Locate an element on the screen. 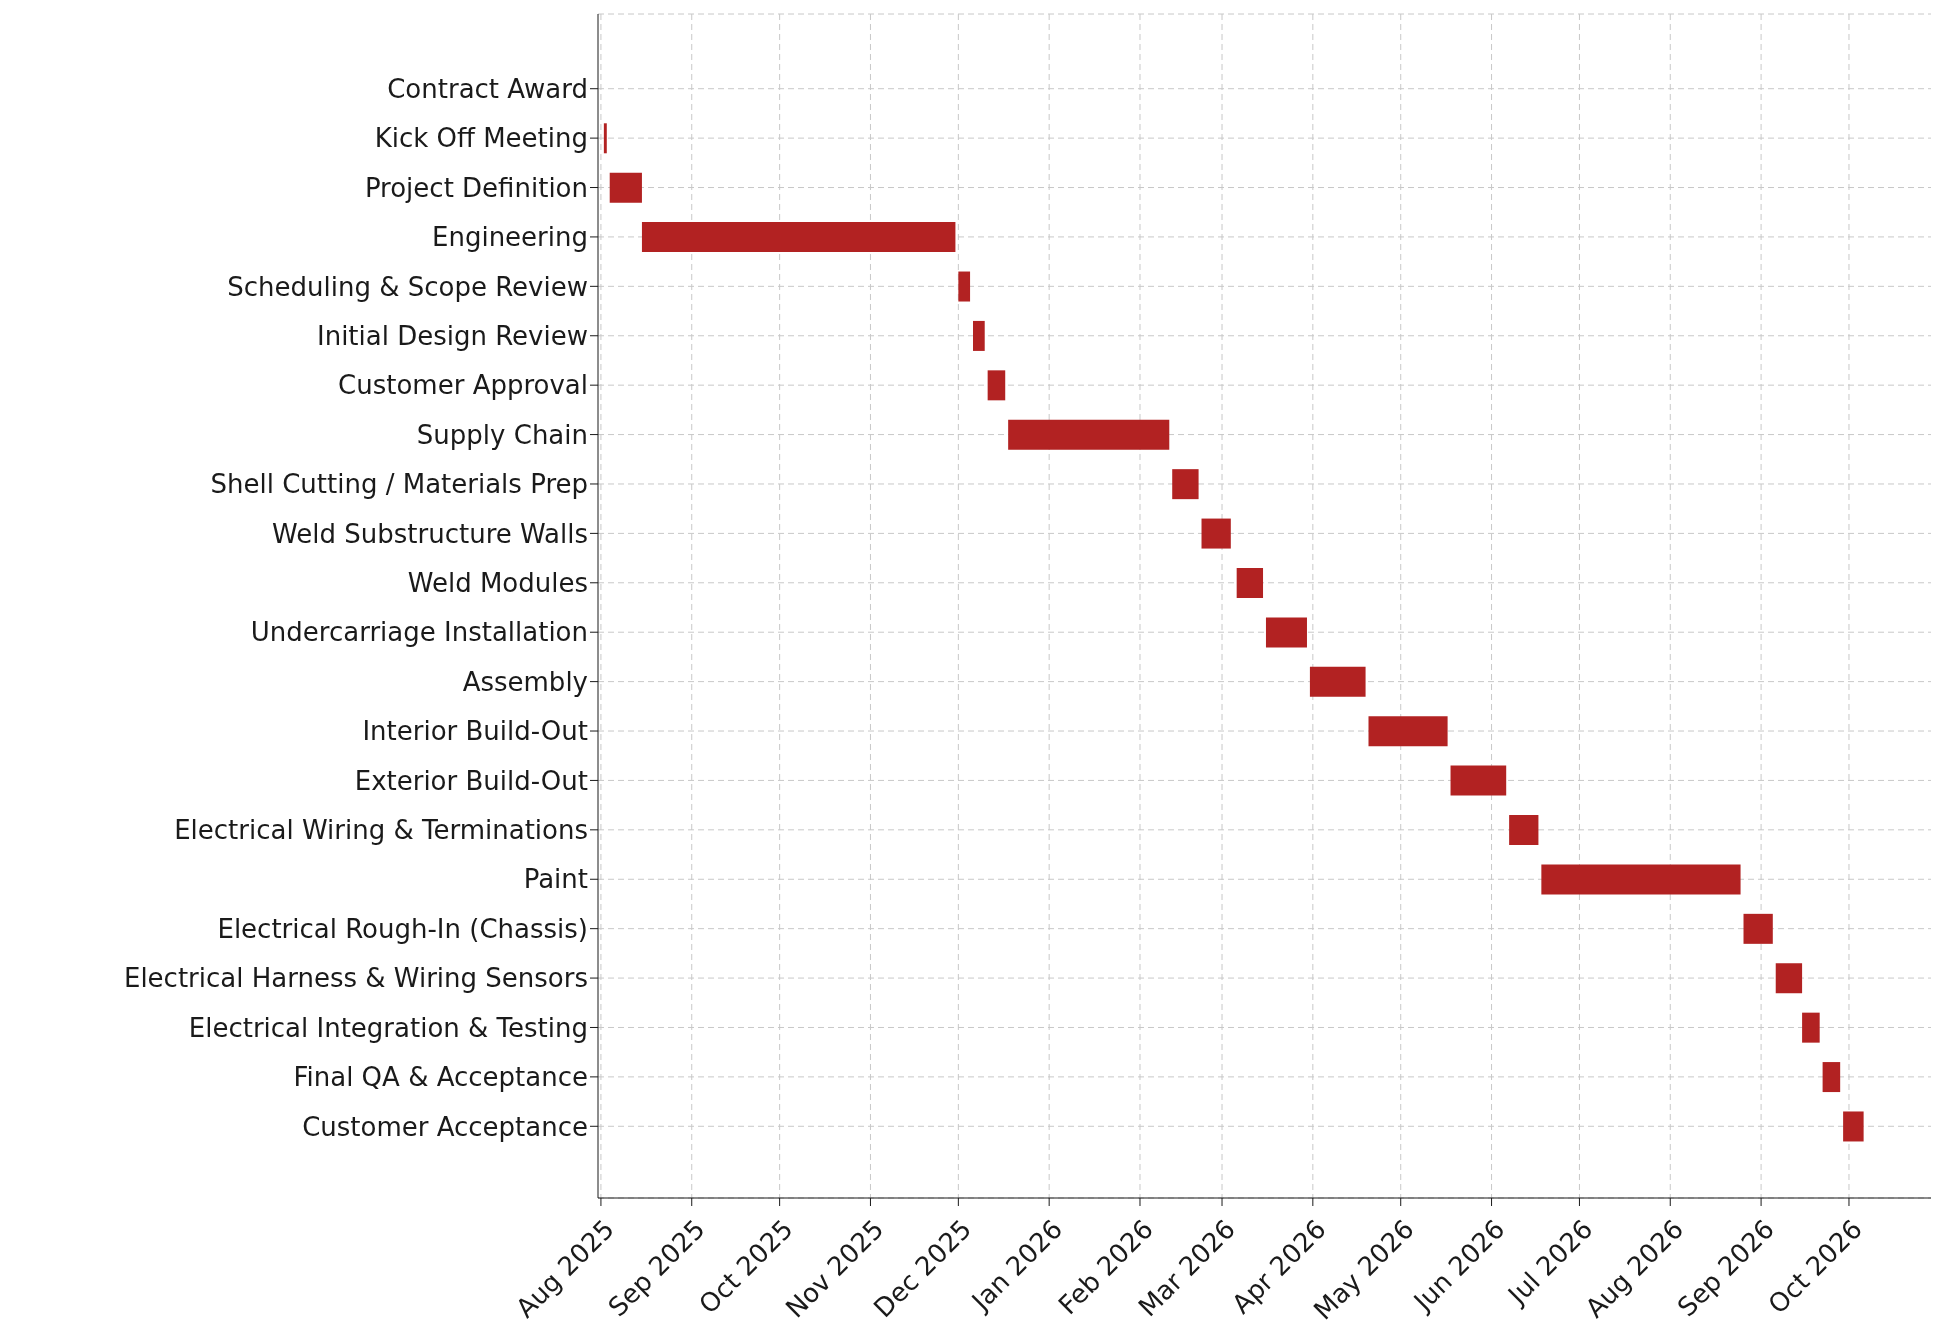 Image resolution: width=1953 pixels, height=1341 pixels. y-tick-label: Final QA & Acceptance is located at coordinates (440, 1077).